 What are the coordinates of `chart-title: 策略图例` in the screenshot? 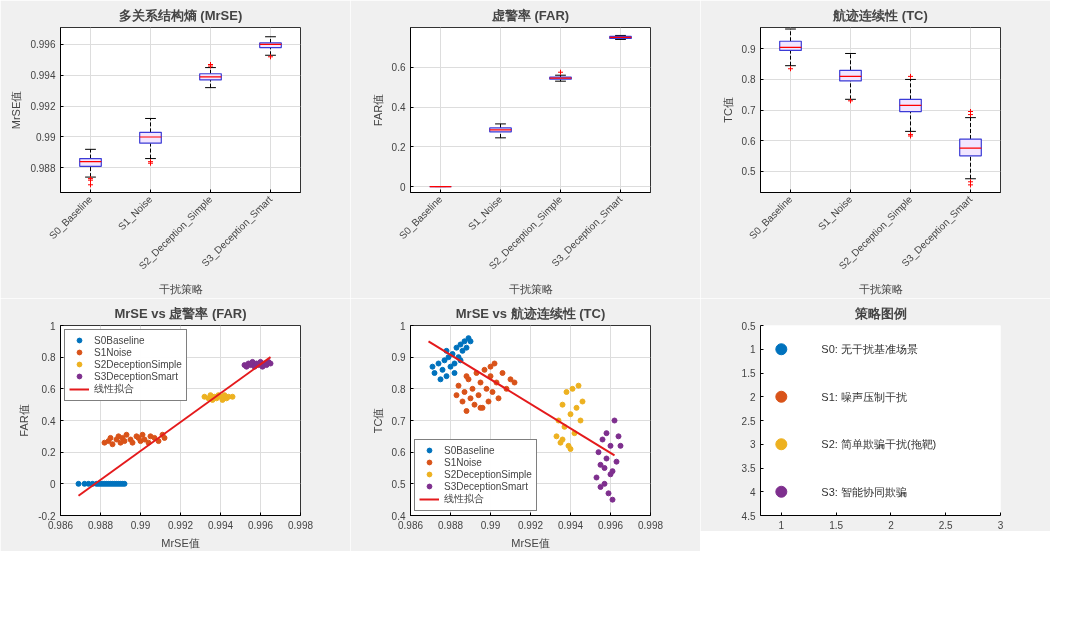 It's located at (880, 313).